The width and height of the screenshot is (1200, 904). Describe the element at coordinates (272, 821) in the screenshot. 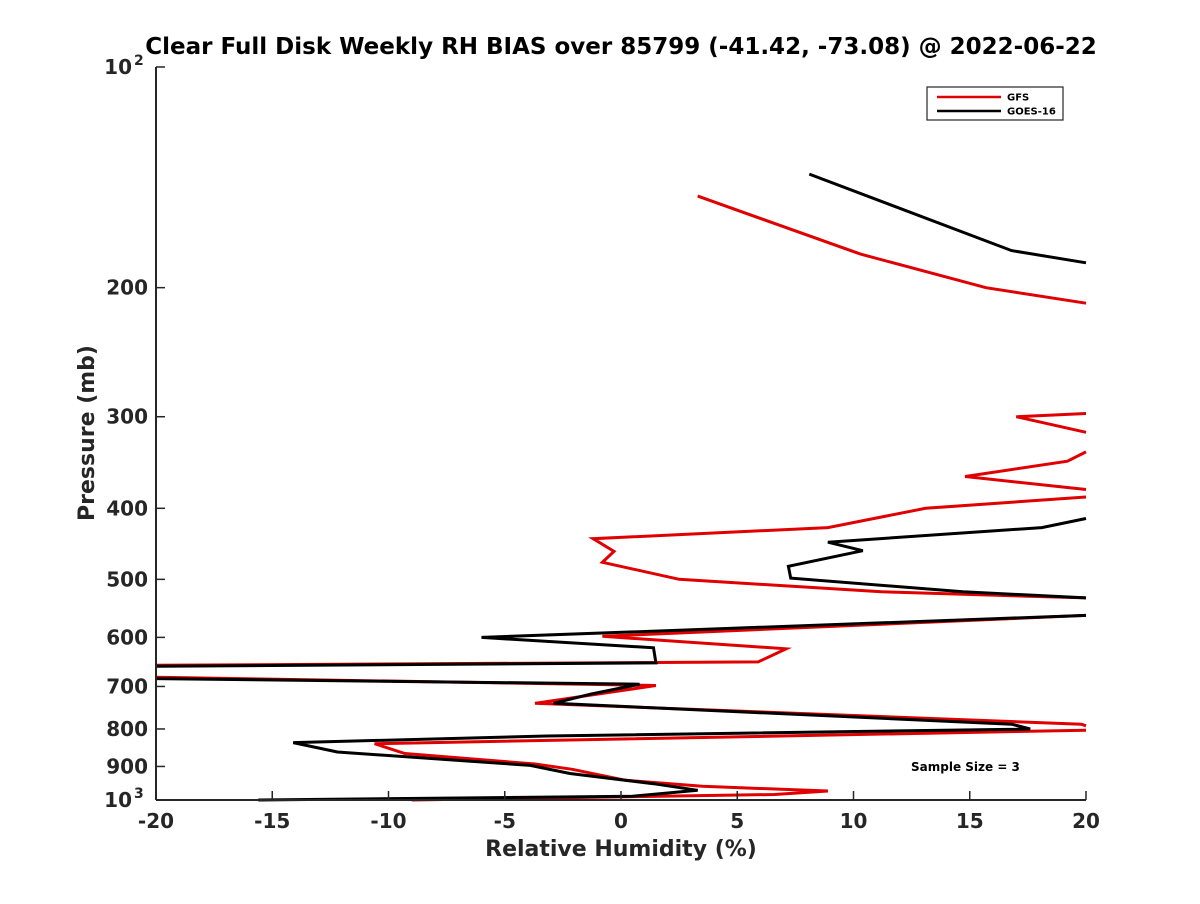

I see `x-tick-label: -15` at that location.